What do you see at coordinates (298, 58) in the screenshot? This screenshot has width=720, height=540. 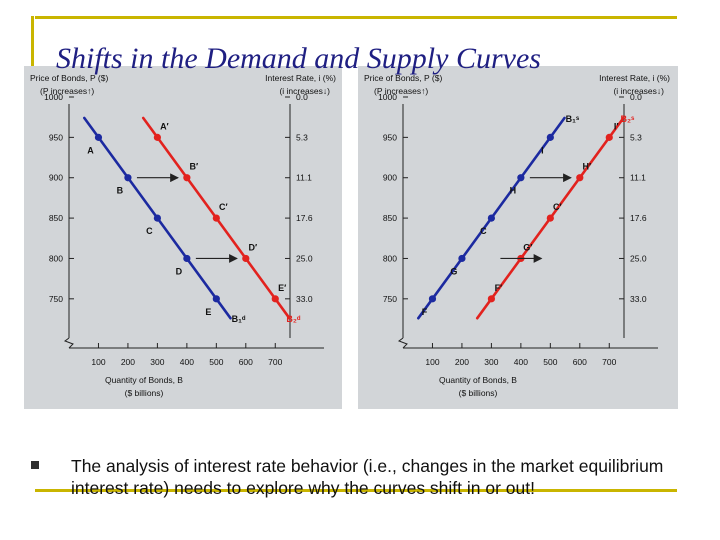 I see `slide-title: Shifts in the Demand and Supply Curves` at bounding box center [298, 58].